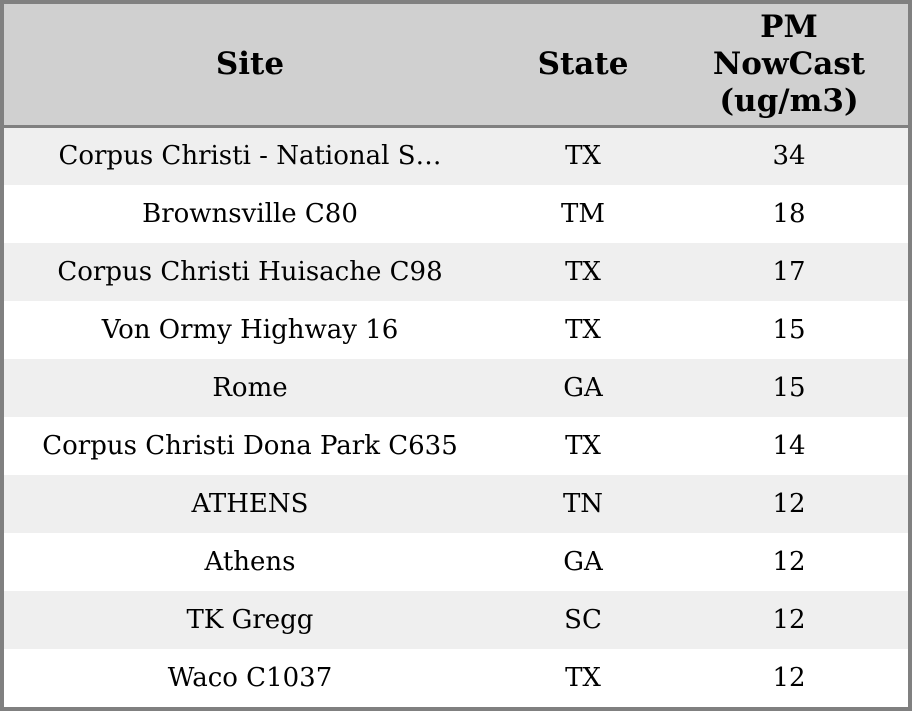  What do you see at coordinates (250, 271) in the screenshot?
I see `site-cell: Corpus Christi Huisache C98` at bounding box center [250, 271].